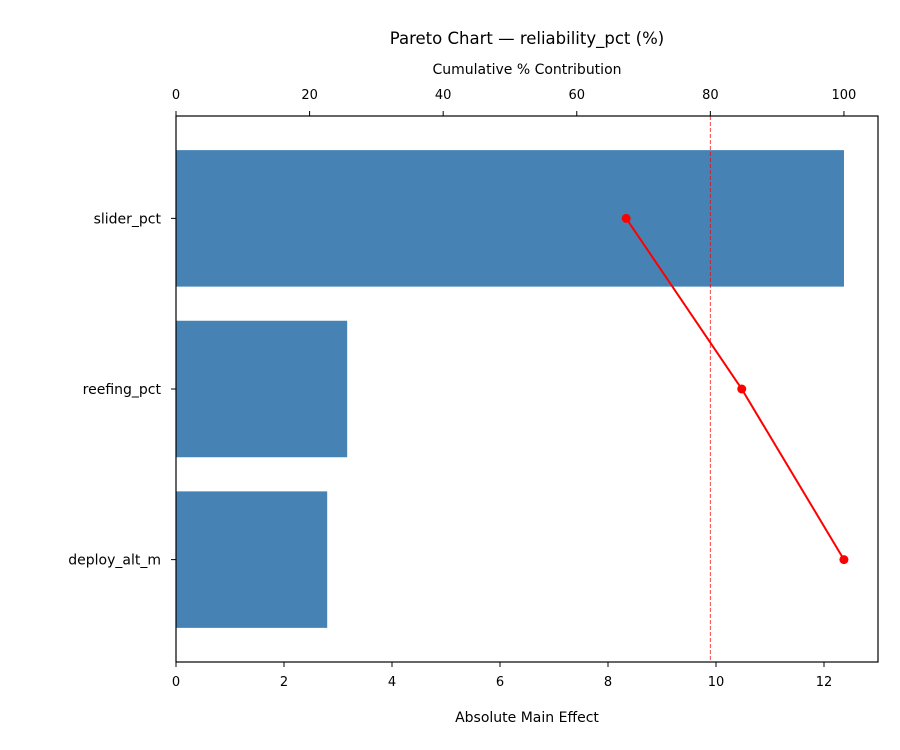  I want to click on x2-tick-label: 100, so click(844, 95).